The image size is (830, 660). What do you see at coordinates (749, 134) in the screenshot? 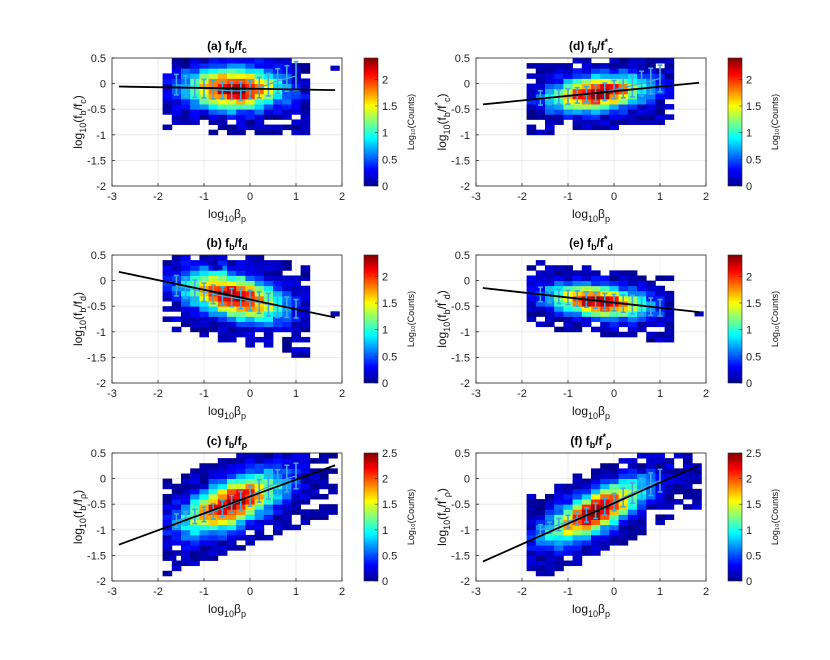
I see `colorbar-tick-label: 1` at bounding box center [749, 134].